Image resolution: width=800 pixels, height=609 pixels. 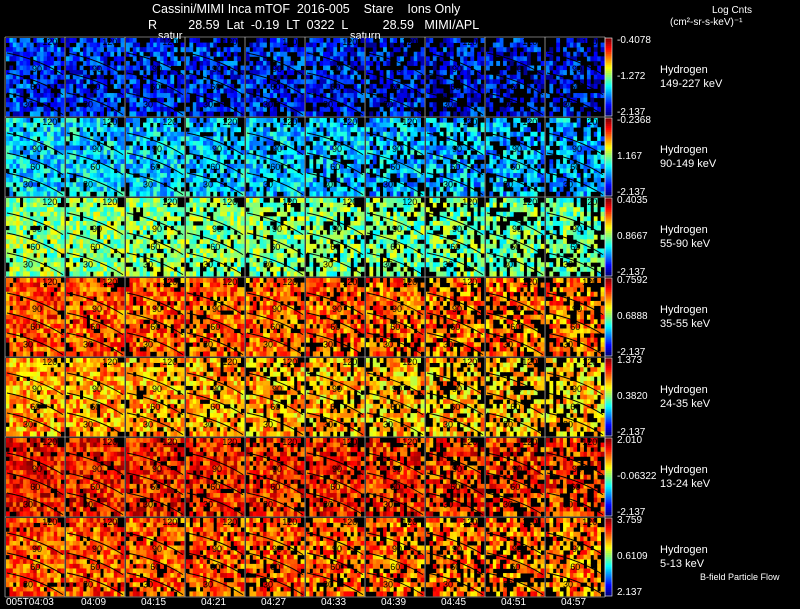 I want to click on contour-label: 120, so click(x=49, y=42).